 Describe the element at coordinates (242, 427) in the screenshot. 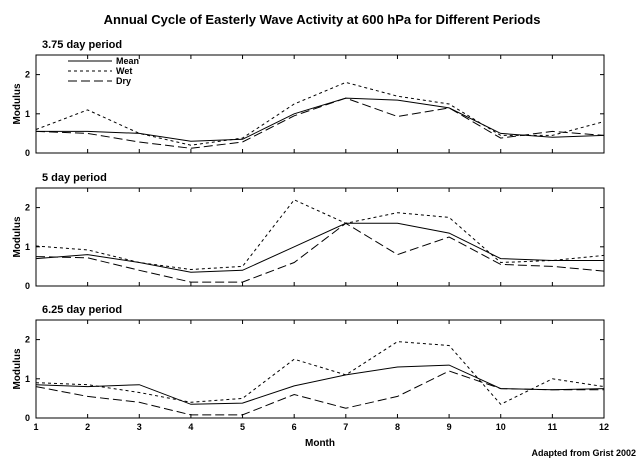

I see `x-tick-label: 5` at that location.